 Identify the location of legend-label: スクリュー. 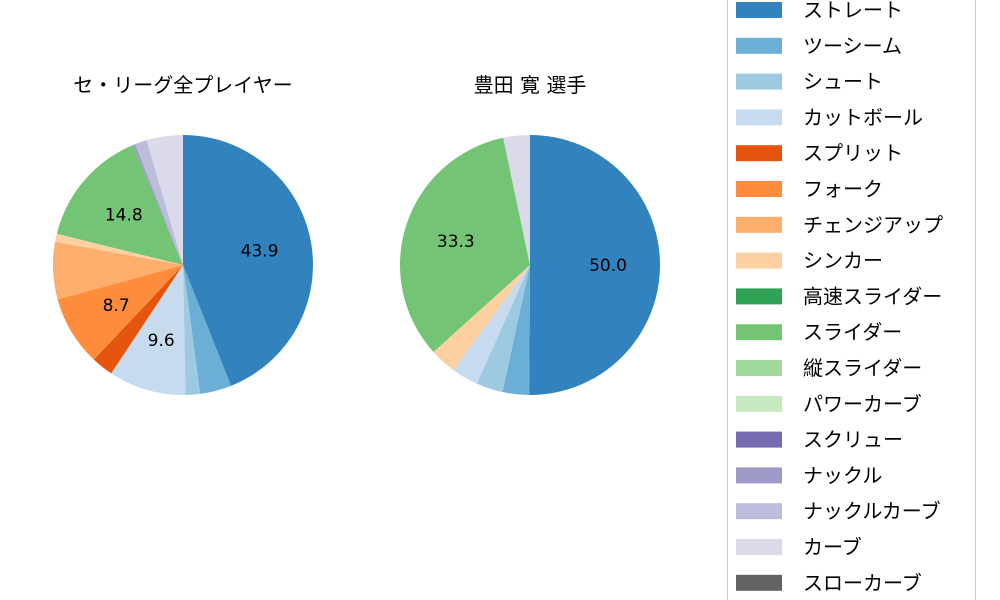
(853, 440).